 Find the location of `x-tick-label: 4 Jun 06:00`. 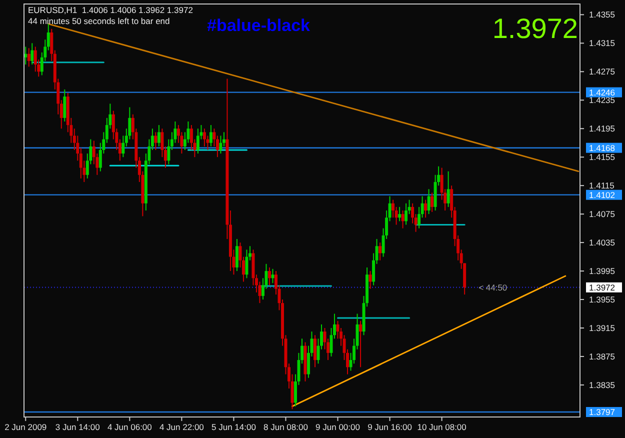

x-tick-label: 4 Jun 06:00 is located at coordinates (129, 427).